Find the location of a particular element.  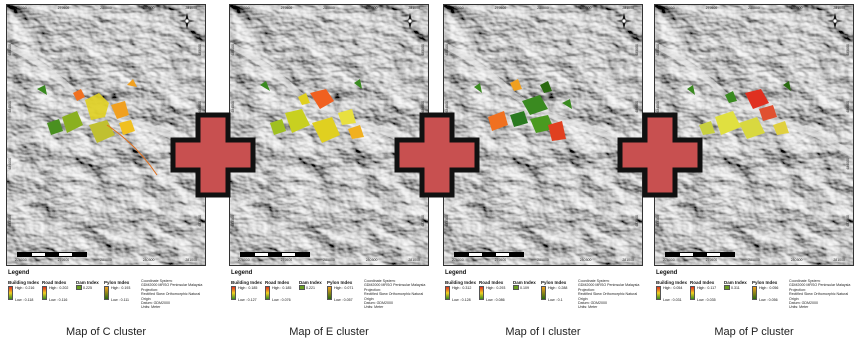

legend-road: Road Index High : 0.293 Low : 0.086 is located at coordinates (492, 291).